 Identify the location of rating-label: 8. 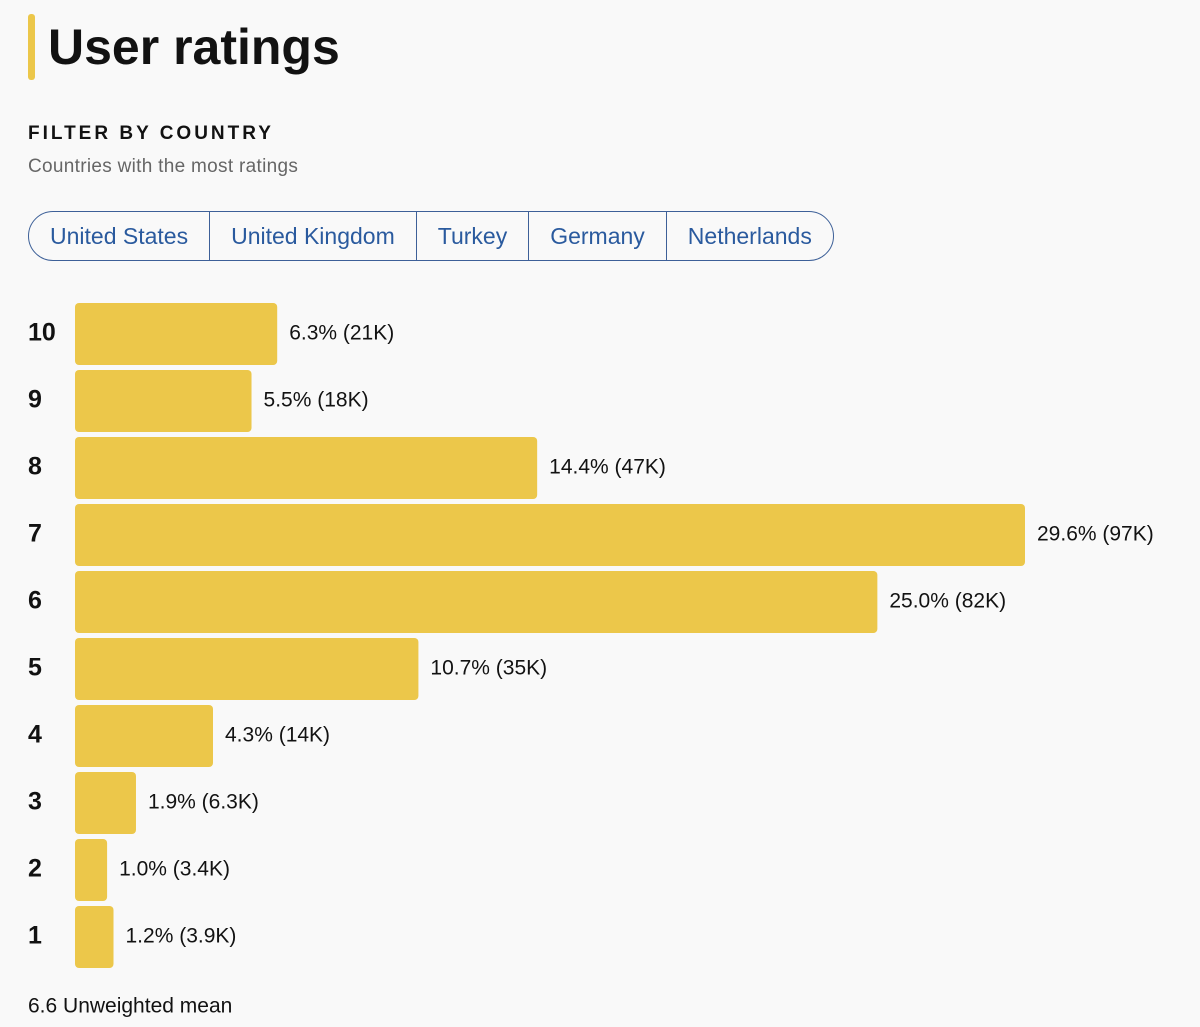
(35, 467).